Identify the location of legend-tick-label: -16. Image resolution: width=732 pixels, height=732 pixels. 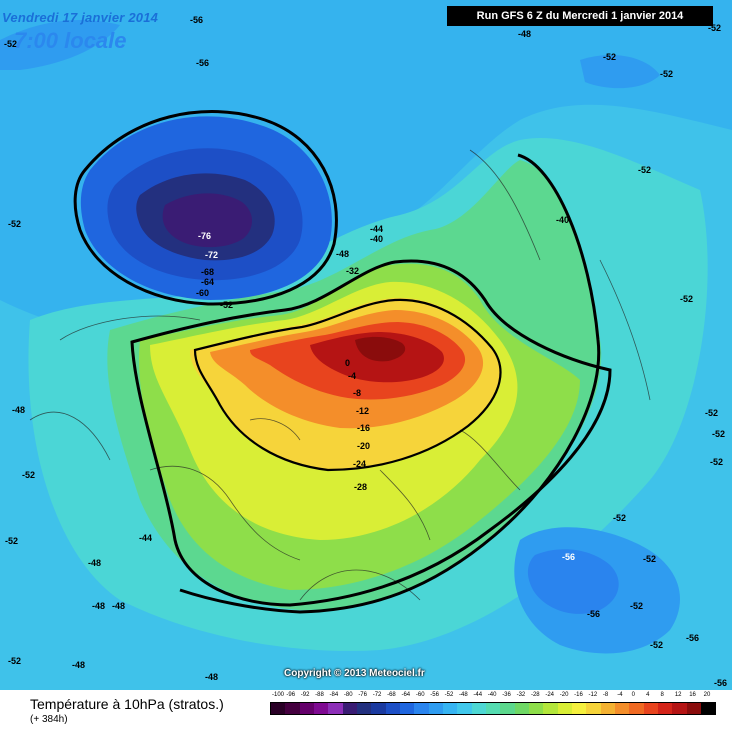
(578, 695).